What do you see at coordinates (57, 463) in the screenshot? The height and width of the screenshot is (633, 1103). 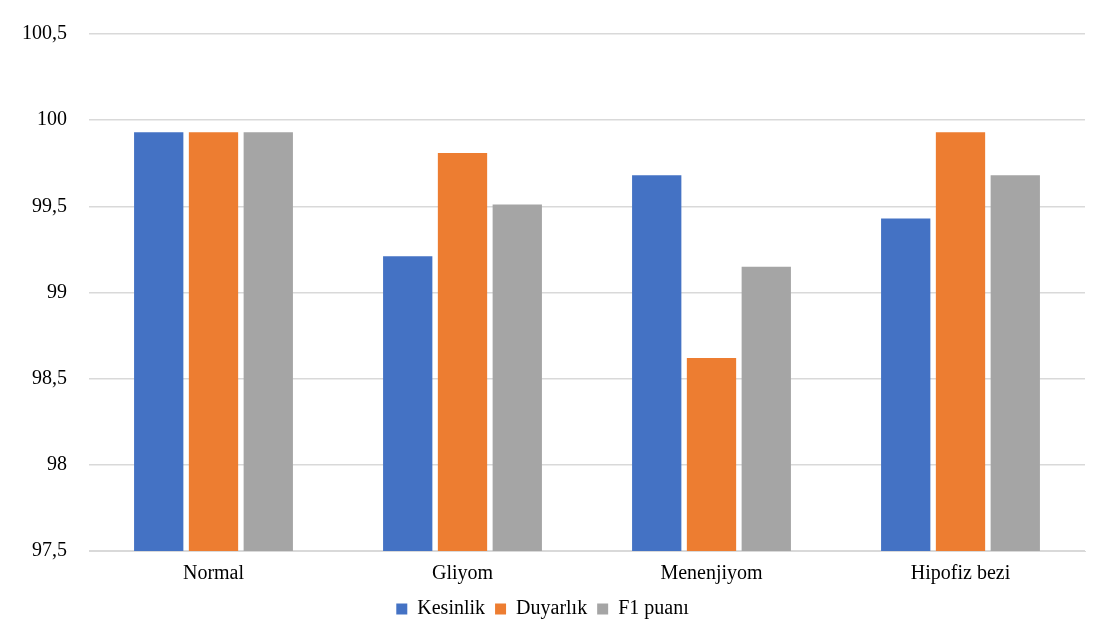 I see `y-tick-label: 98` at bounding box center [57, 463].